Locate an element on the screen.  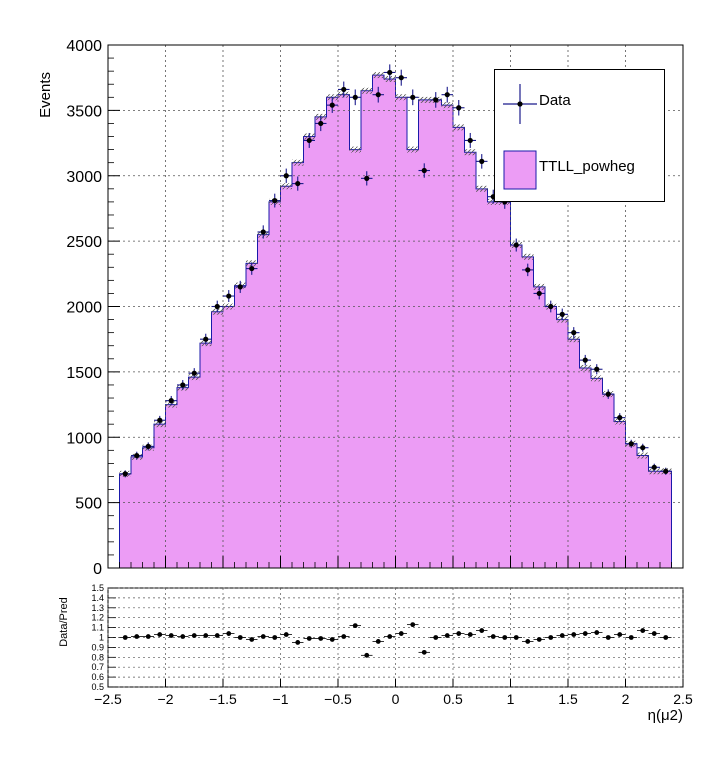
y-tick-label: 1500 is located at coordinates (84, 373).